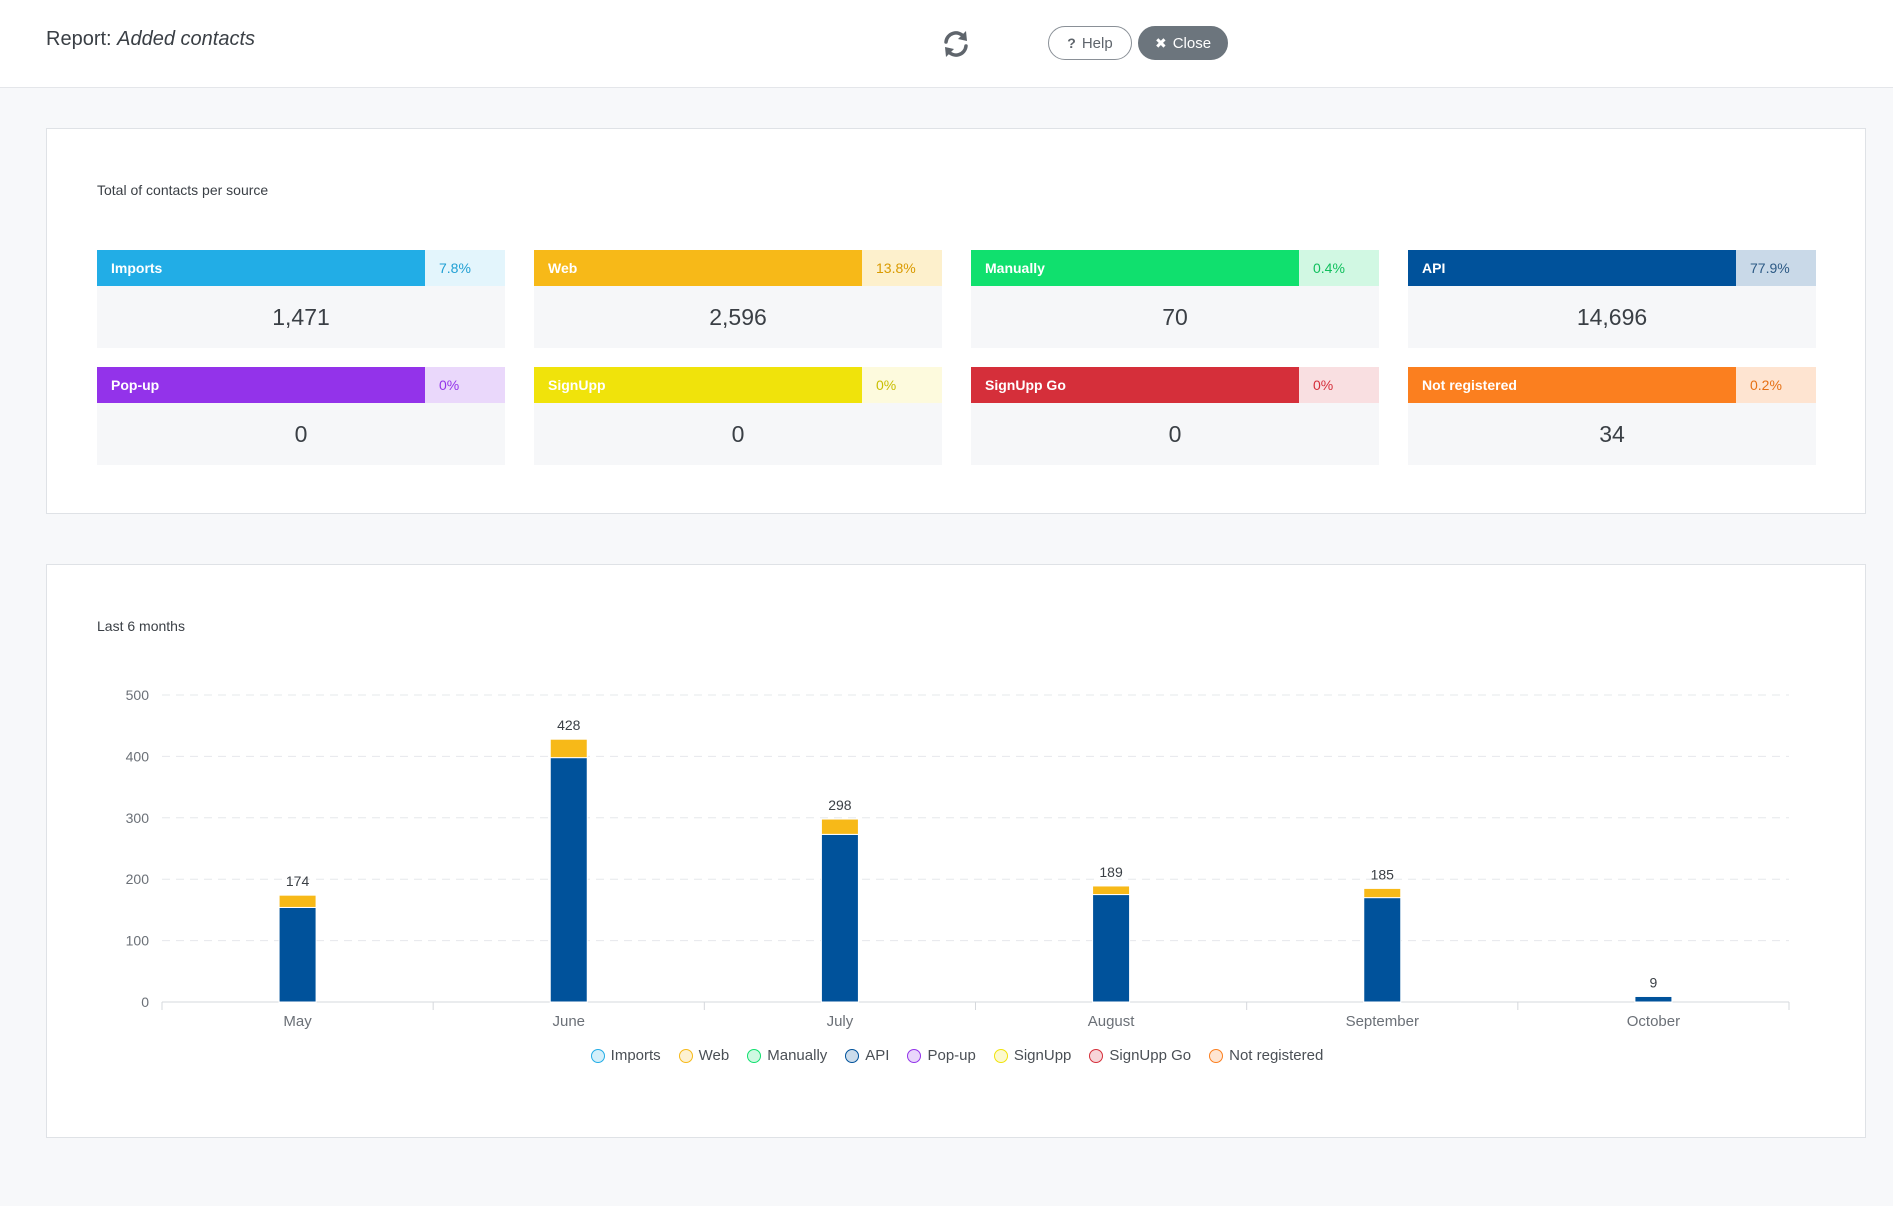 The height and width of the screenshot is (1206, 1893). I want to click on source-card-header: API 77.9%, so click(1612, 268).